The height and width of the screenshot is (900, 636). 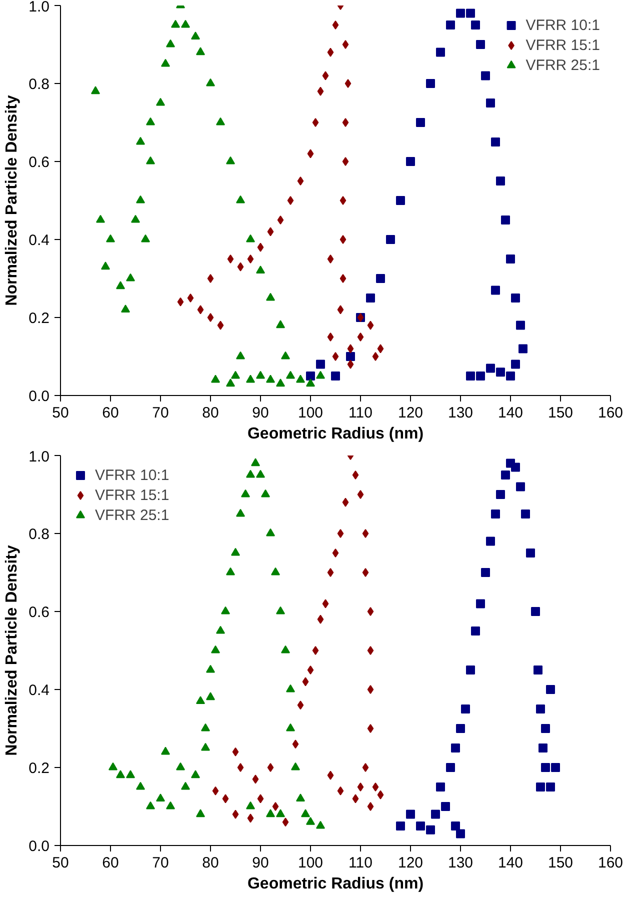 What do you see at coordinates (39, 690) in the screenshot?
I see `y-tick-label: 0.4` at bounding box center [39, 690].